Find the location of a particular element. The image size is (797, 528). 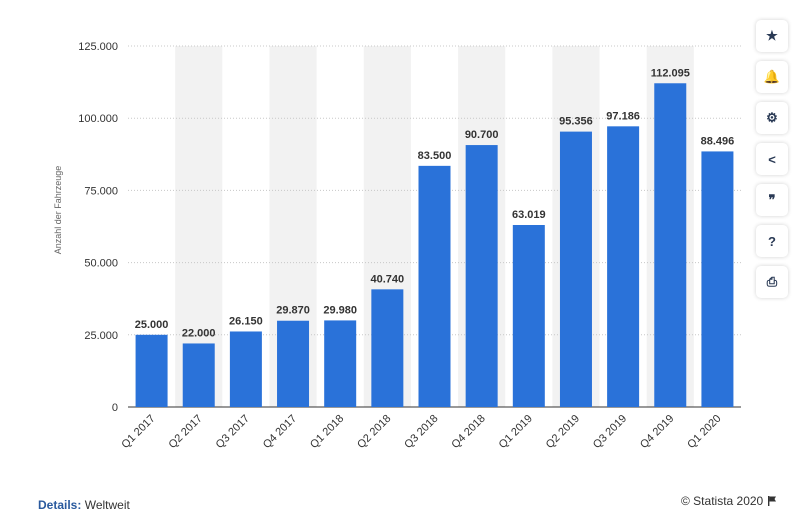

favorite-star-icon: ★ is located at coordinates (772, 35).